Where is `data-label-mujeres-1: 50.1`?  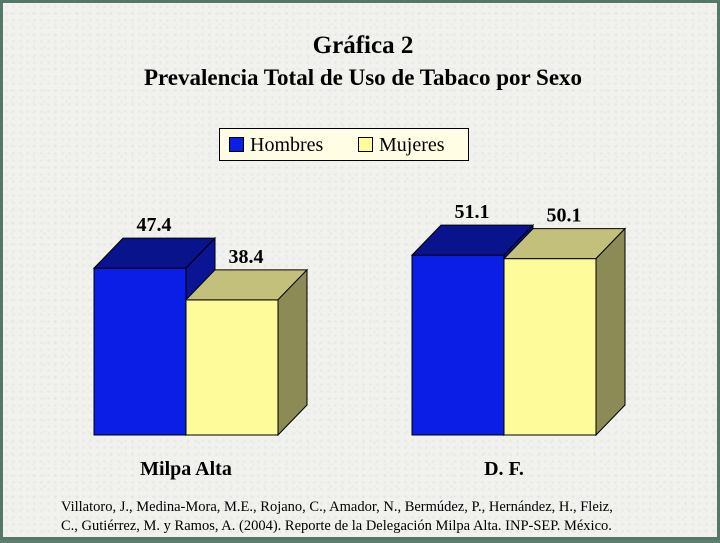 data-label-mujeres-1: 50.1 is located at coordinates (564, 216).